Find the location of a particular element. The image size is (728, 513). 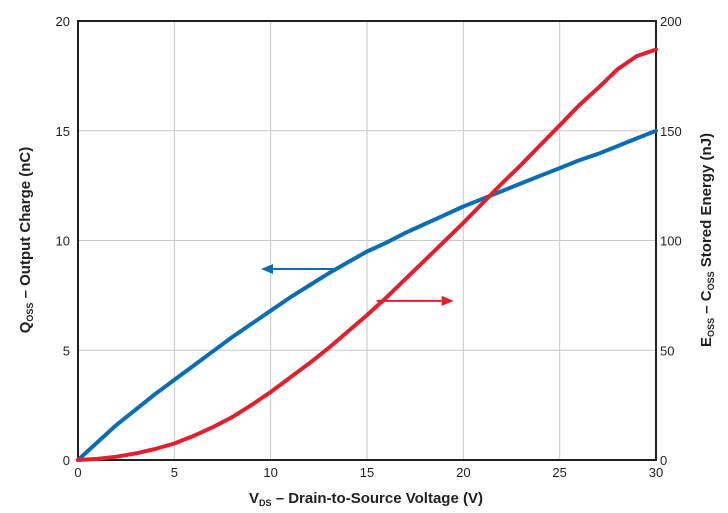

right-y-tick-label: 100 is located at coordinates (671, 241).